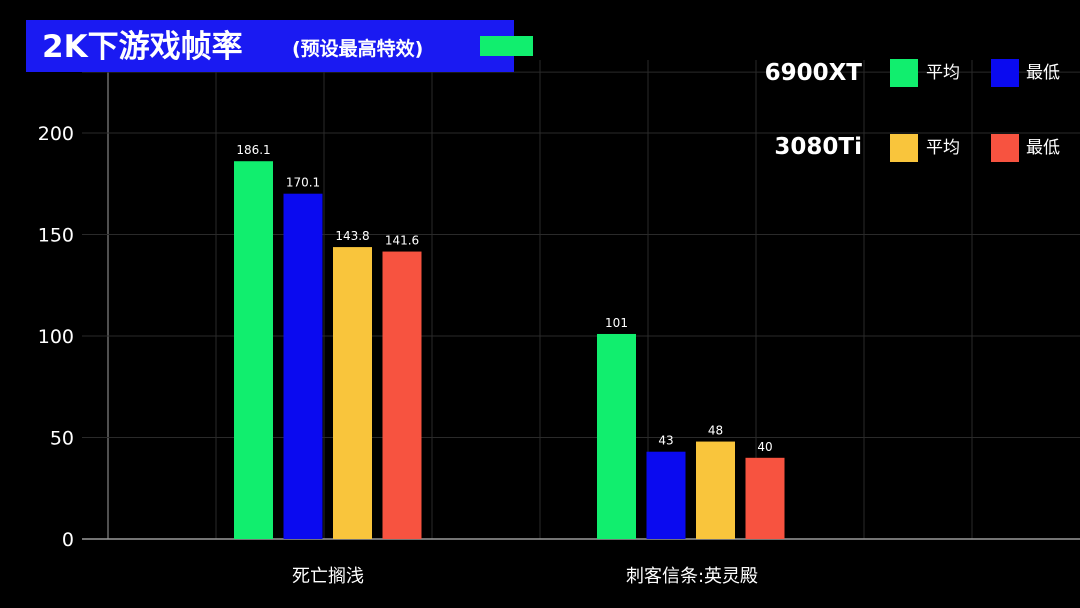  I want to click on y-tick-label: 150, so click(56, 236).